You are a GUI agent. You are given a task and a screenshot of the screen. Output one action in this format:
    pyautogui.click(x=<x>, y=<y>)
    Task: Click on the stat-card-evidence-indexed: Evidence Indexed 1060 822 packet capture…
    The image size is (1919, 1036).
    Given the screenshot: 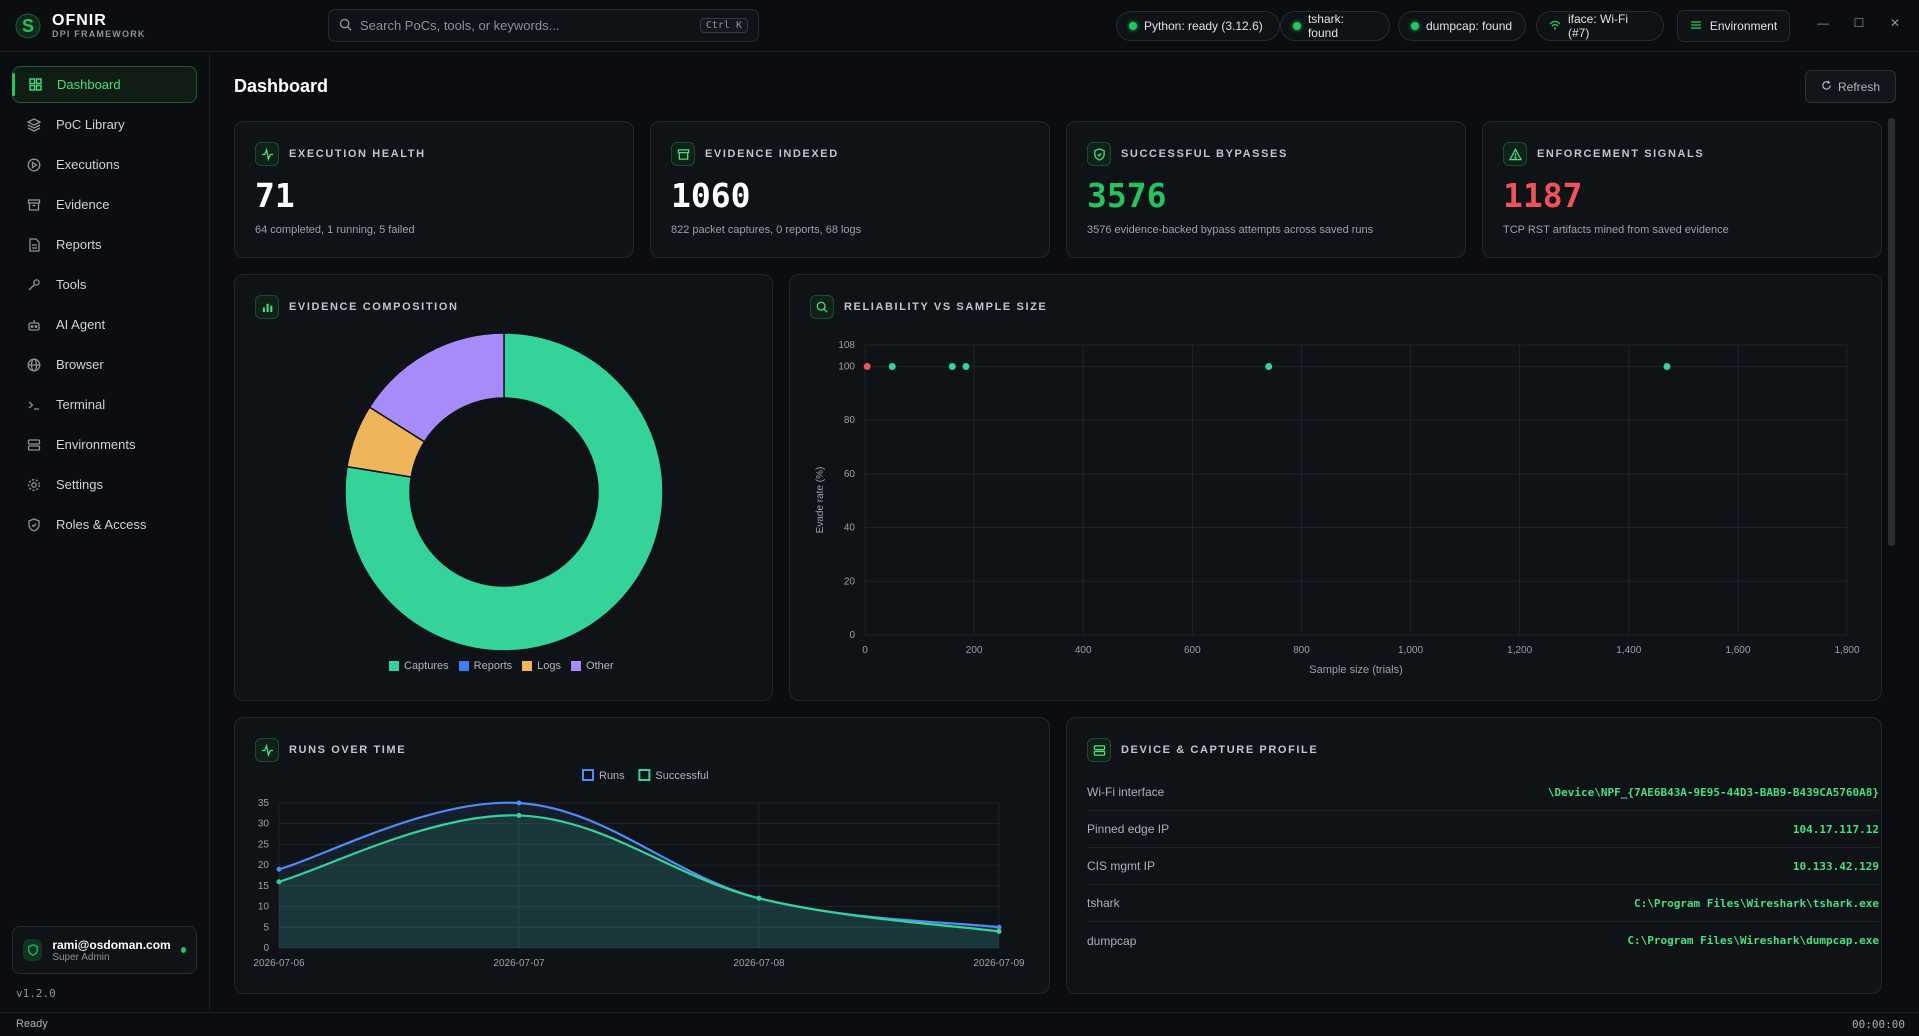 What is the action you would take?
    pyautogui.click(x=850, y=189)
    